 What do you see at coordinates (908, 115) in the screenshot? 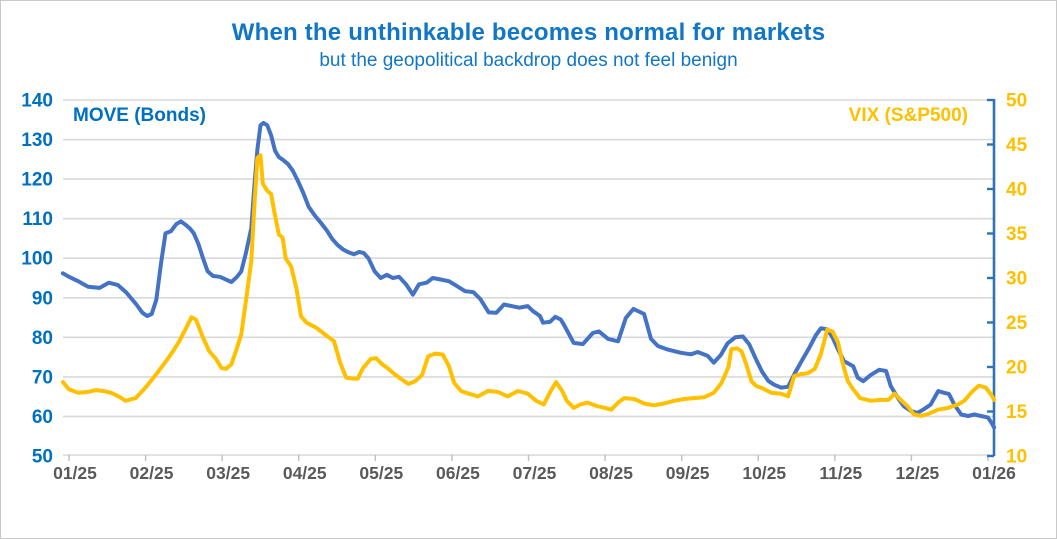
I see `vix-series-label: VIX (S&P500)` at bounding box center [908, 115].